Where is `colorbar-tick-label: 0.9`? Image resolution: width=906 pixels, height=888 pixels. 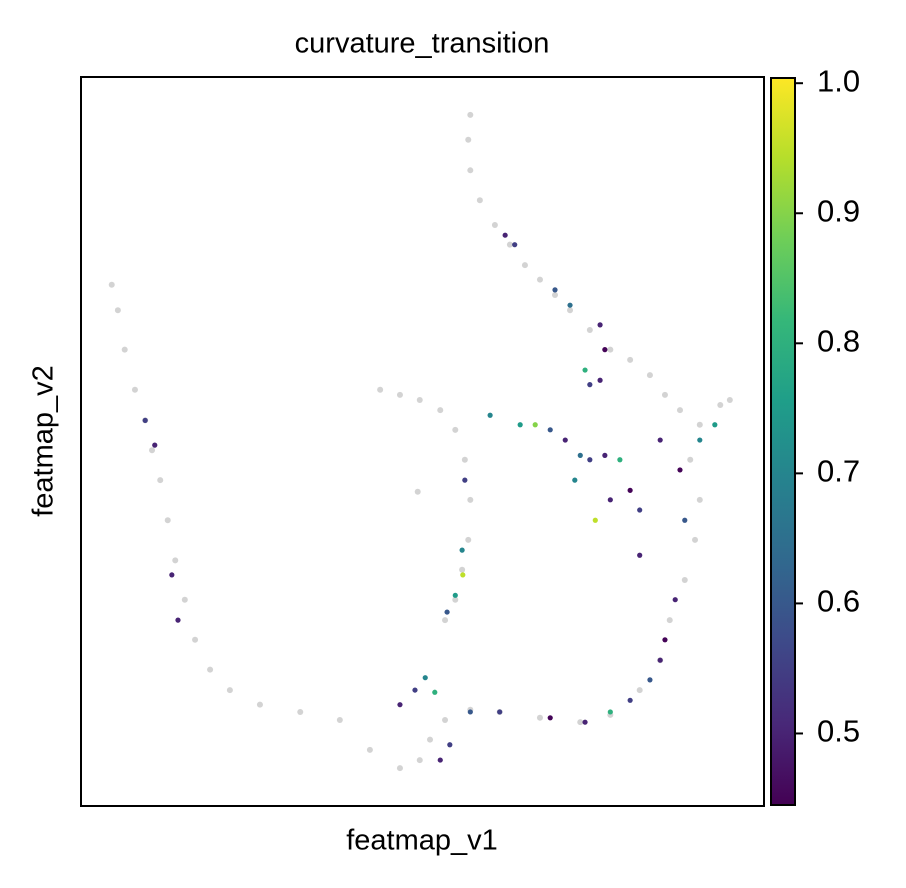 colorbar-tick-label: 0.9 is located at coordinates (838, 210).